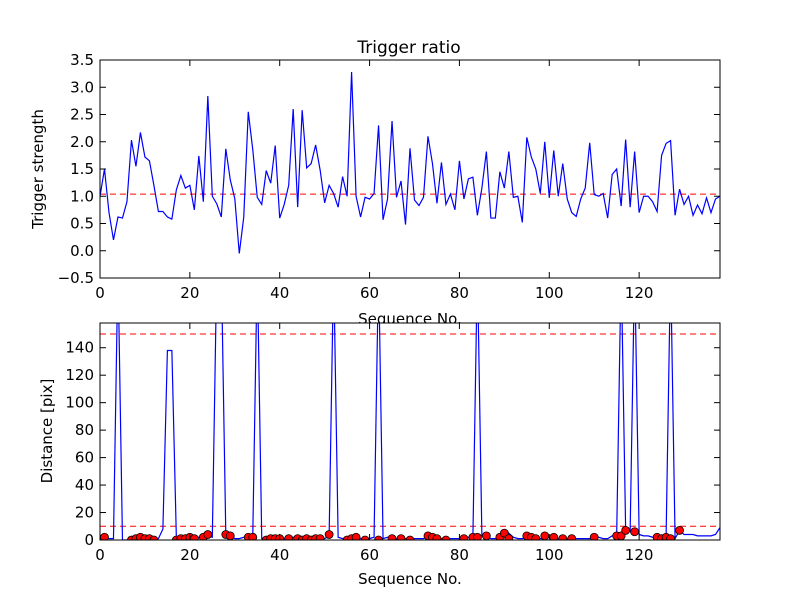 The width and height of the screenshot is (800, 600). I want to click on y-tick-label: 0.5, so click(82, 224).